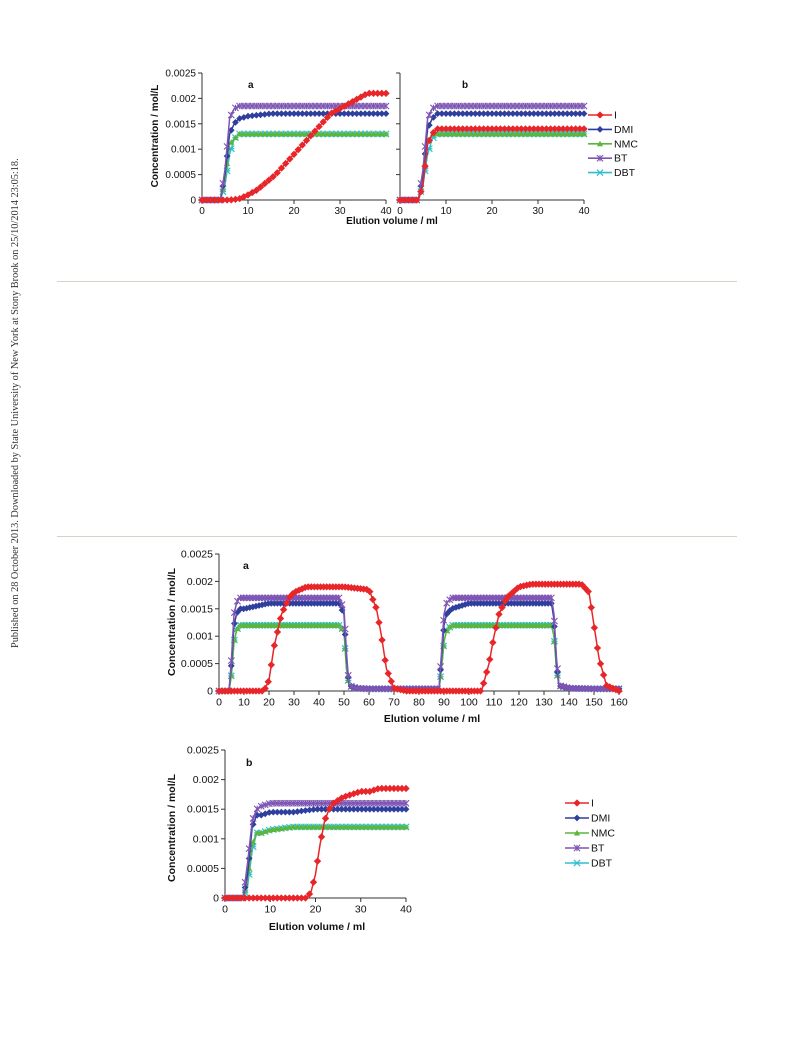 The height and width of the screenshot is (1039, 793). Describe the element at coordinates (419, 647) in the screenshot. I see `series-dmi` at that location.